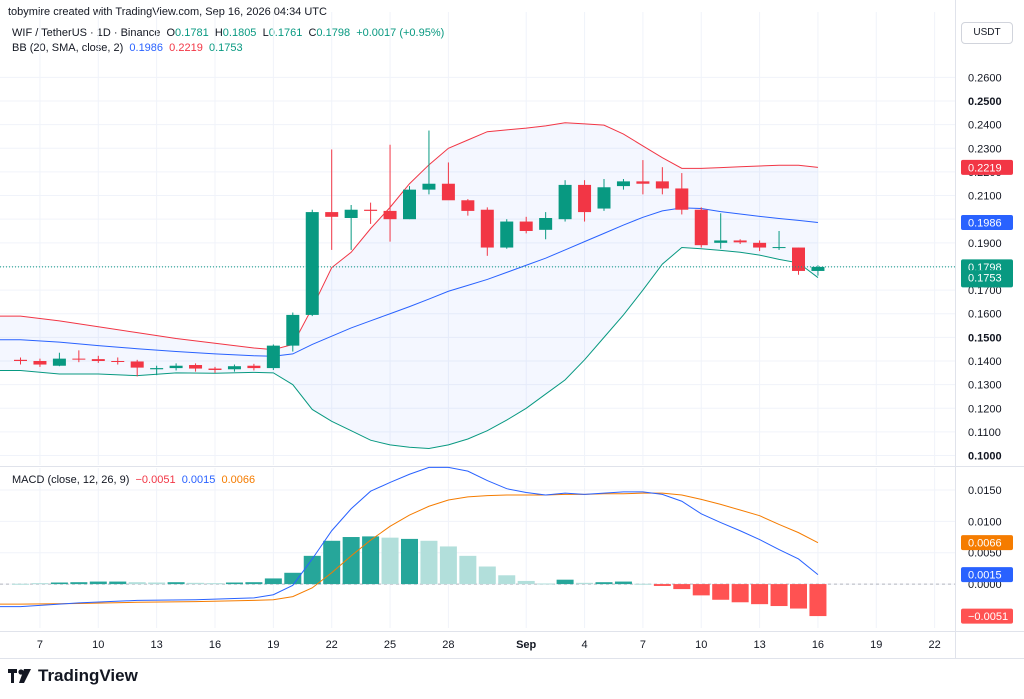  Describe the element at coordinates (186, 48) in the screenshot. I see `bb-upper-value: 0.2219` at that location.